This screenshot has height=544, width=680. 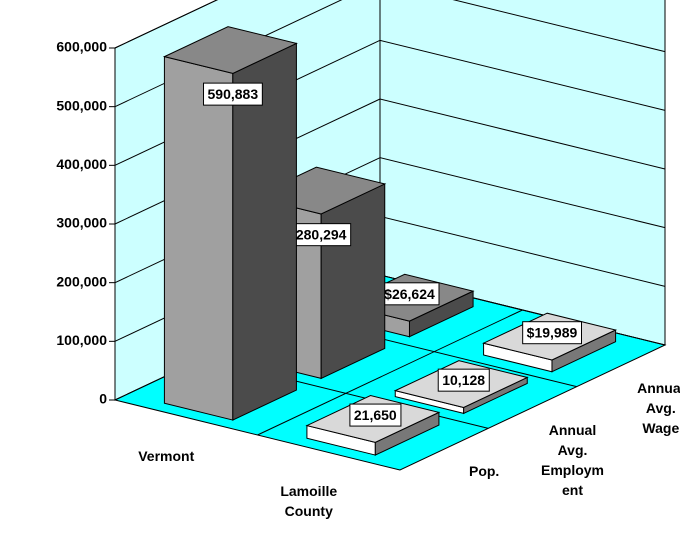 I want to click on series-label: Vermont, so click(x=166, y=455).